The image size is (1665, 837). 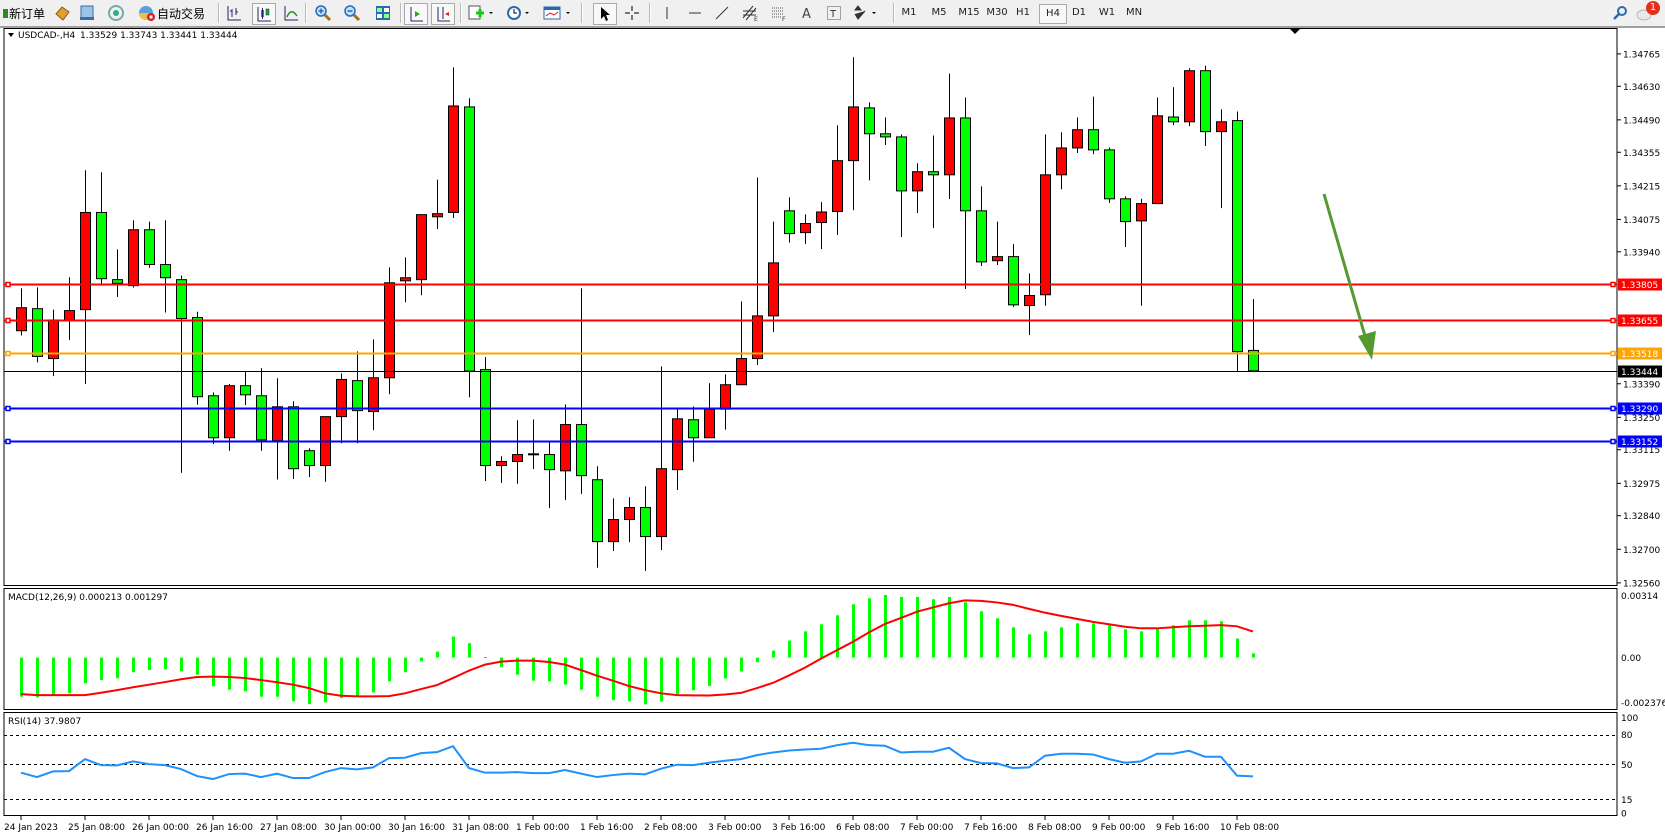 I want to click on zoom-out-button, so click(x=352, y=13).